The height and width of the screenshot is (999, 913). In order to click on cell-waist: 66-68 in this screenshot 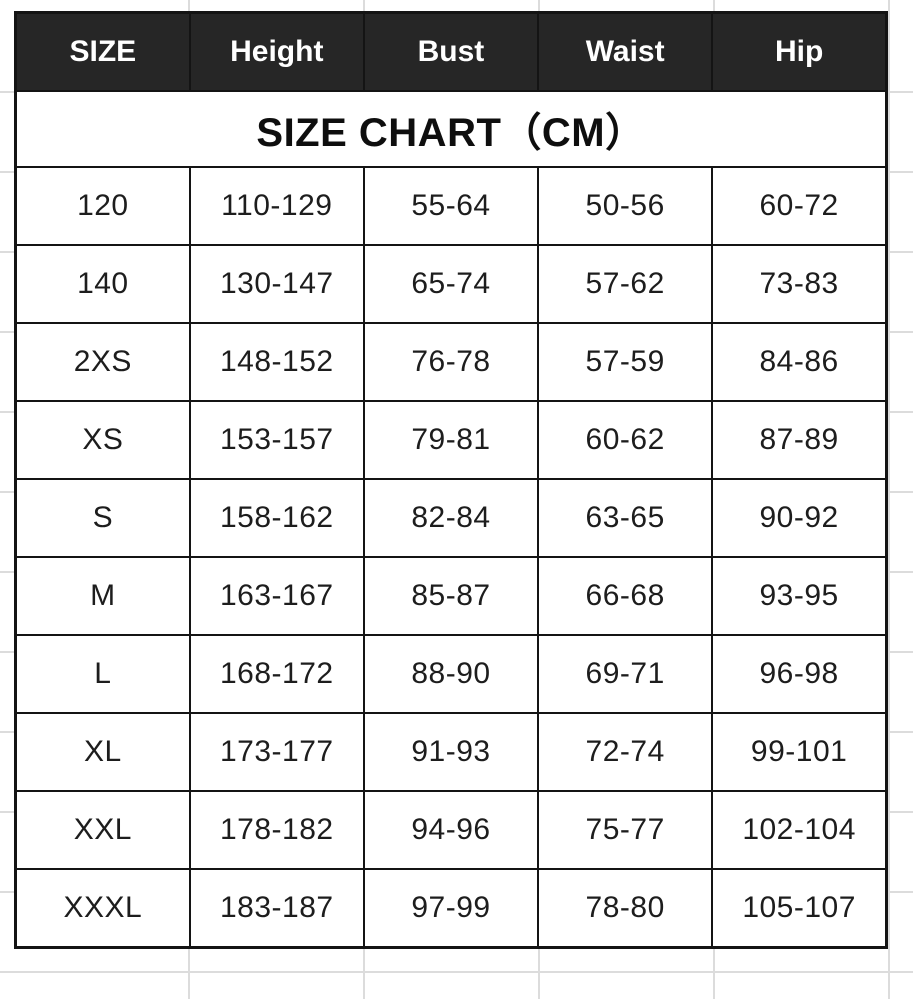, I will do `click(625, 596)`.